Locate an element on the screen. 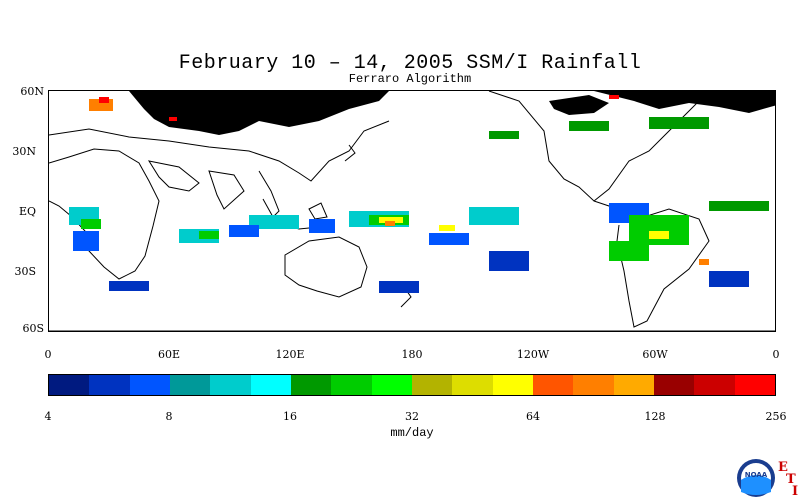 The width and height of the screenshot is (800, 500). colorbar-tick-128: 128 is located at coordinates (655, 416).